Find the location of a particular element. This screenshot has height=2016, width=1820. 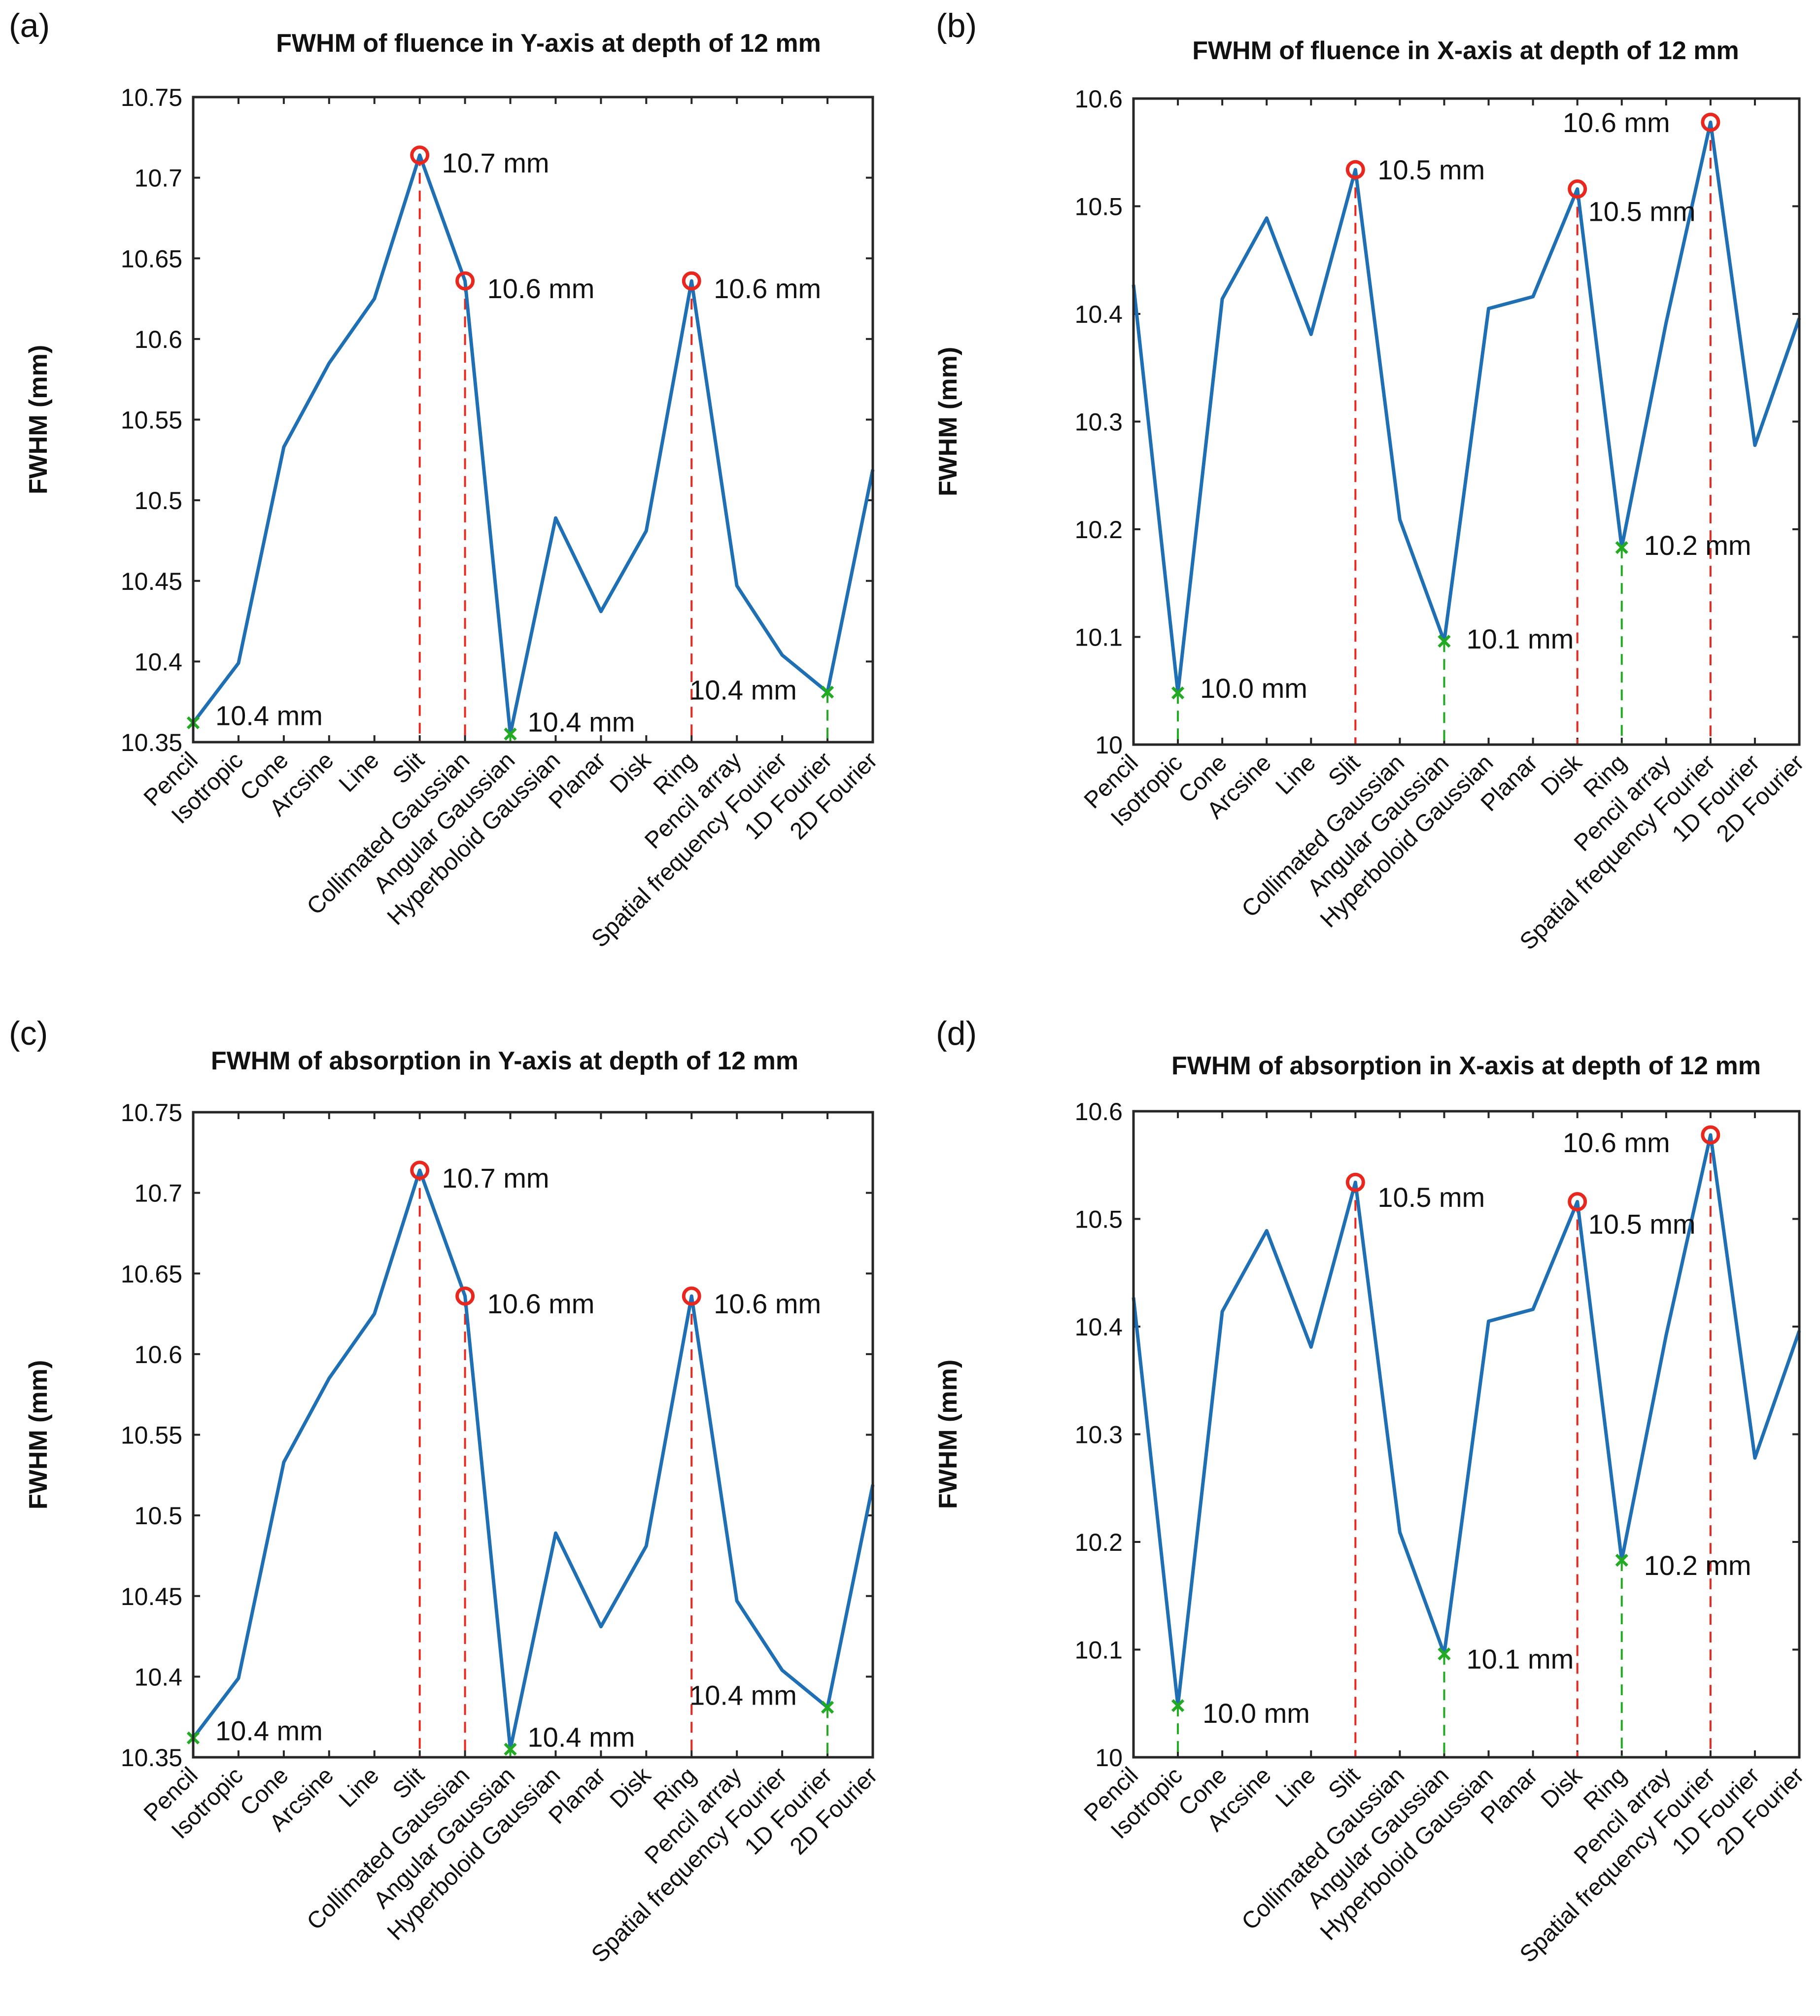

panel-label: (a) is located at coordinates (29, 25).